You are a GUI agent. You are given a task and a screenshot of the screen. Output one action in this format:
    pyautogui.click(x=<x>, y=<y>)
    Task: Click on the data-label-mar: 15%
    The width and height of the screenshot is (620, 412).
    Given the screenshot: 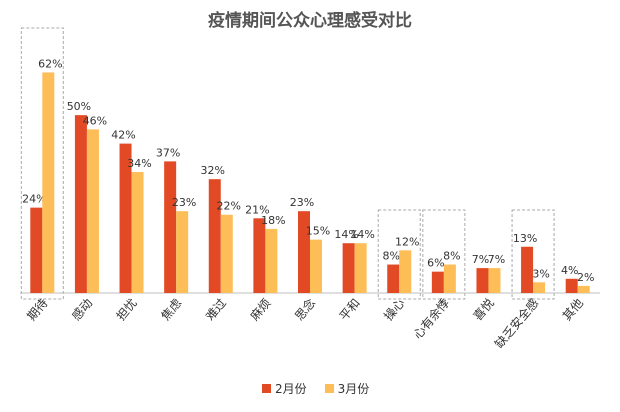 What is the action you would take?
    pyautogui.click(x=318, y=231)
    